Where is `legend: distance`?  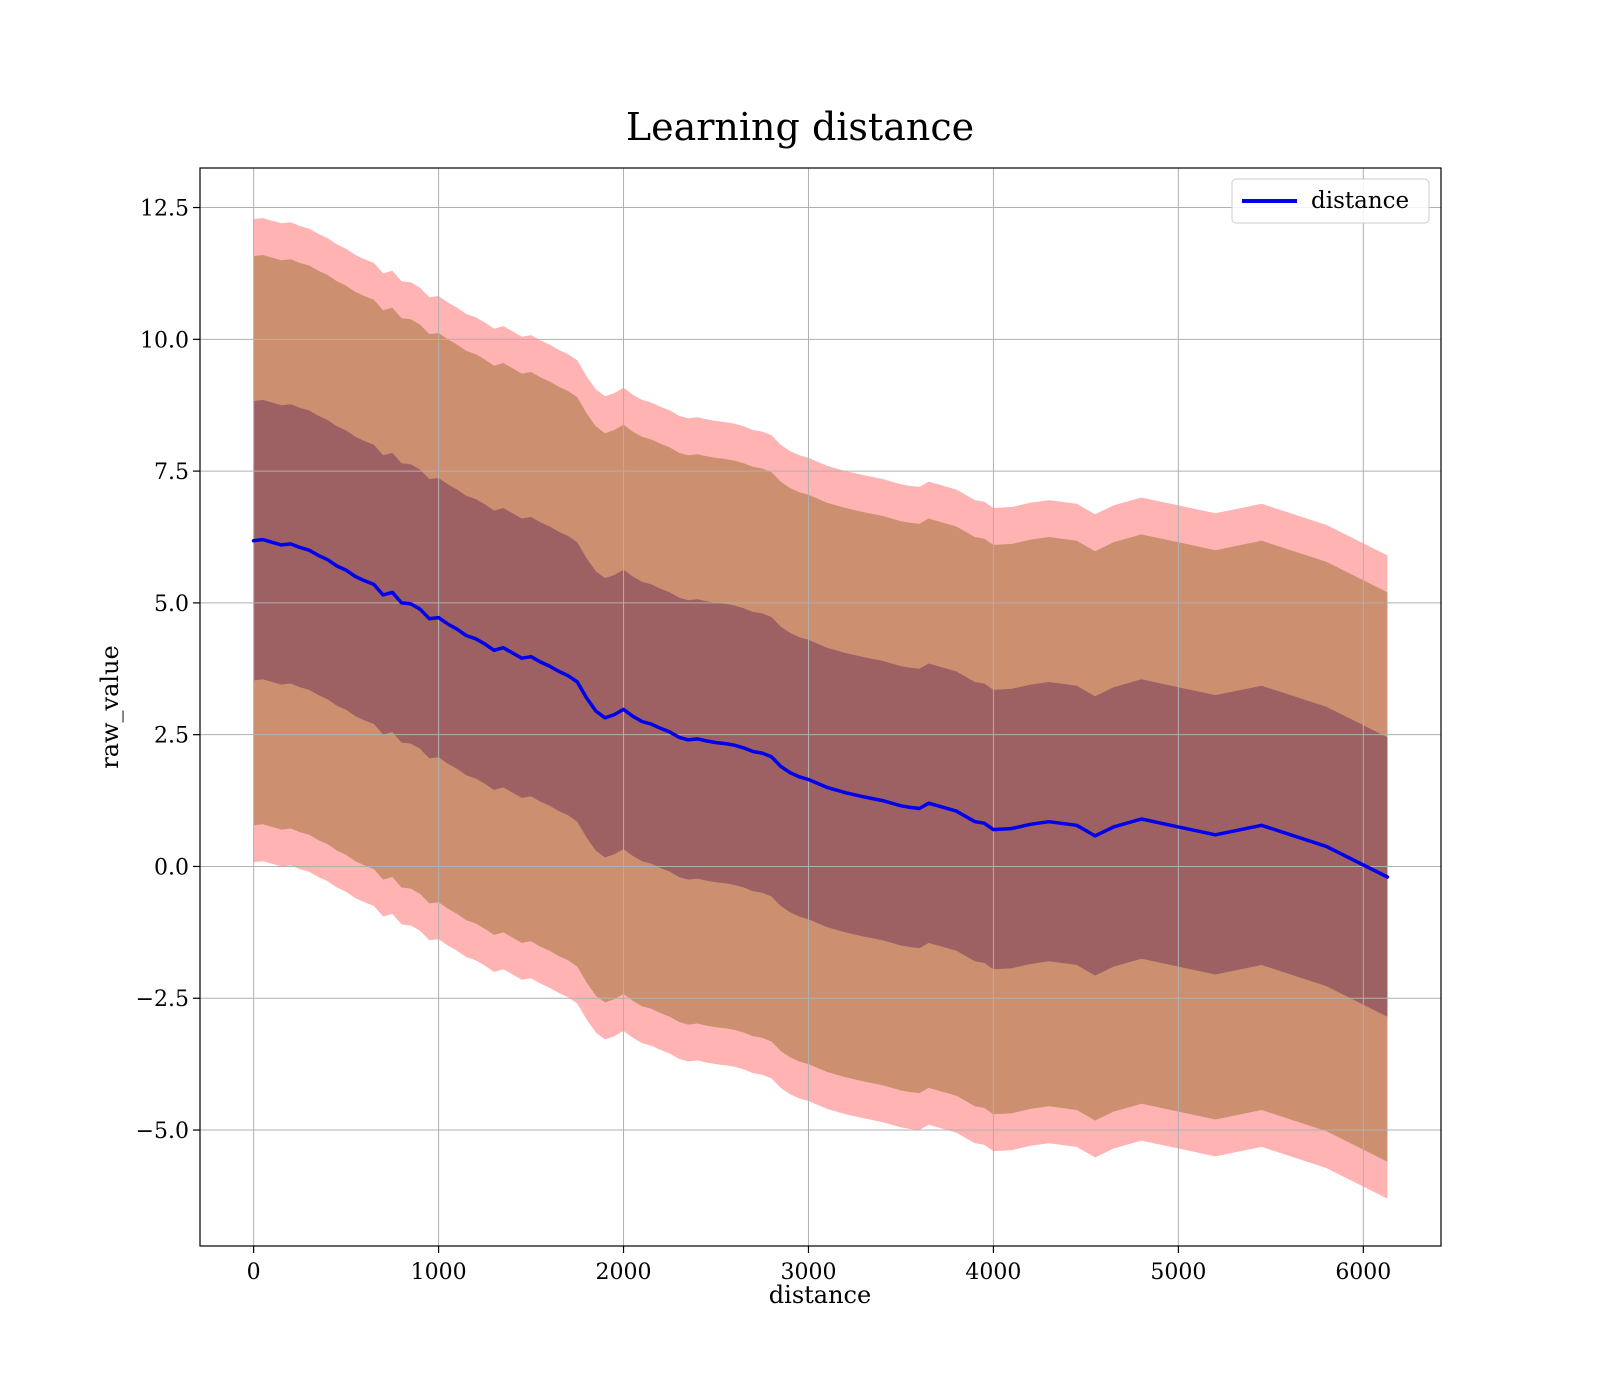 legend: distance is located at coordinates (1330, 201).